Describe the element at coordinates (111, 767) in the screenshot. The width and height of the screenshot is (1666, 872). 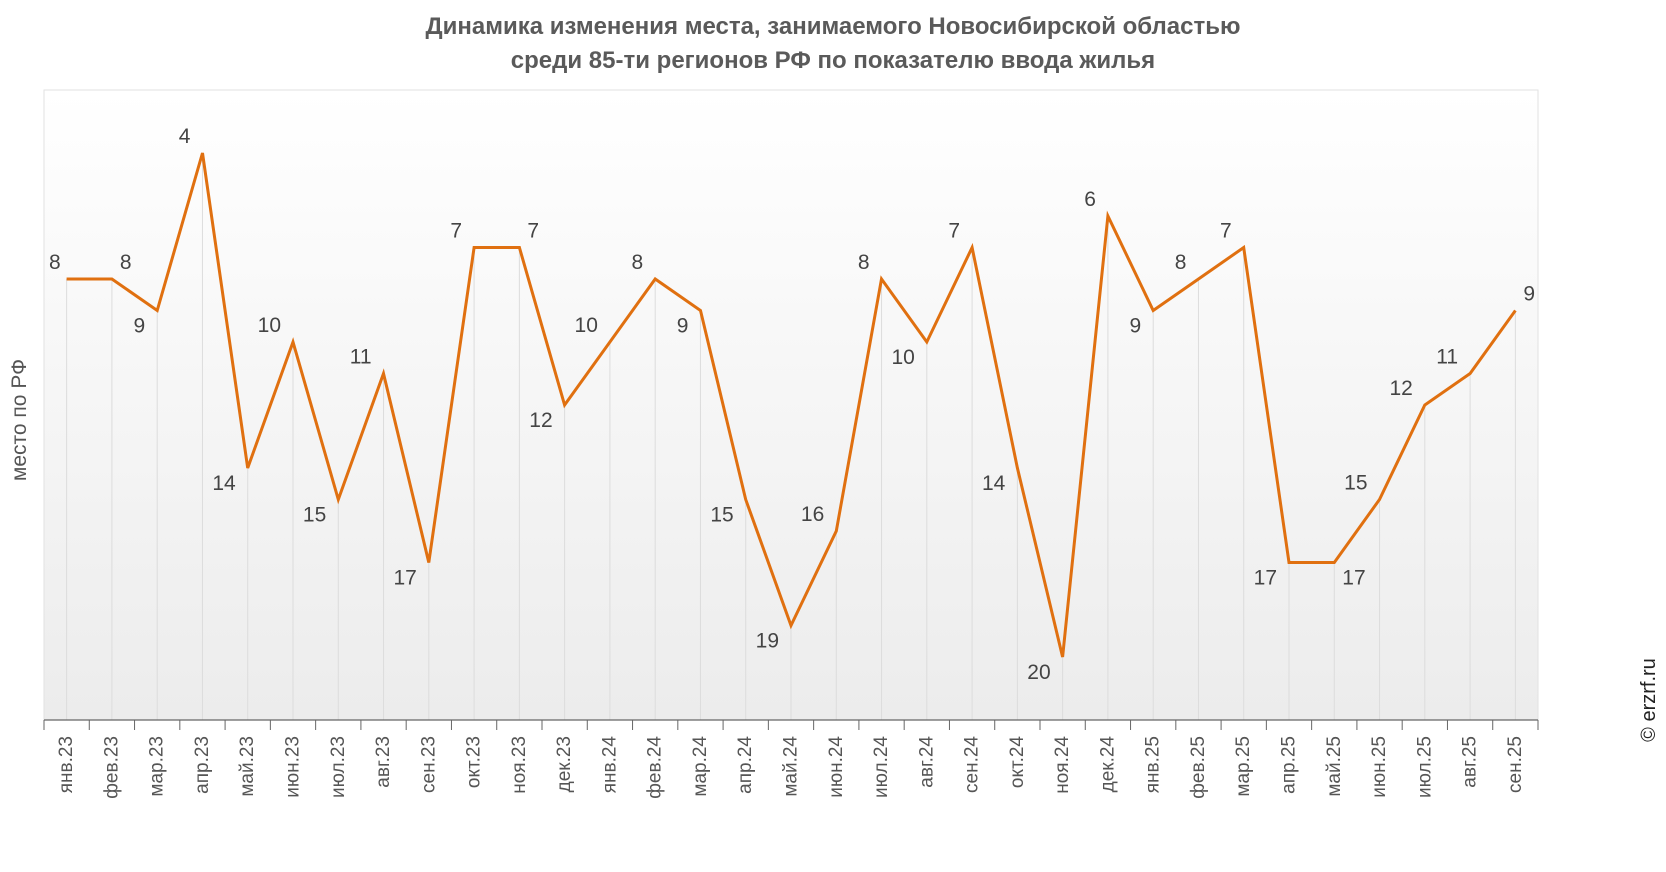
I see `x-tick-label: фев.23` at that location.